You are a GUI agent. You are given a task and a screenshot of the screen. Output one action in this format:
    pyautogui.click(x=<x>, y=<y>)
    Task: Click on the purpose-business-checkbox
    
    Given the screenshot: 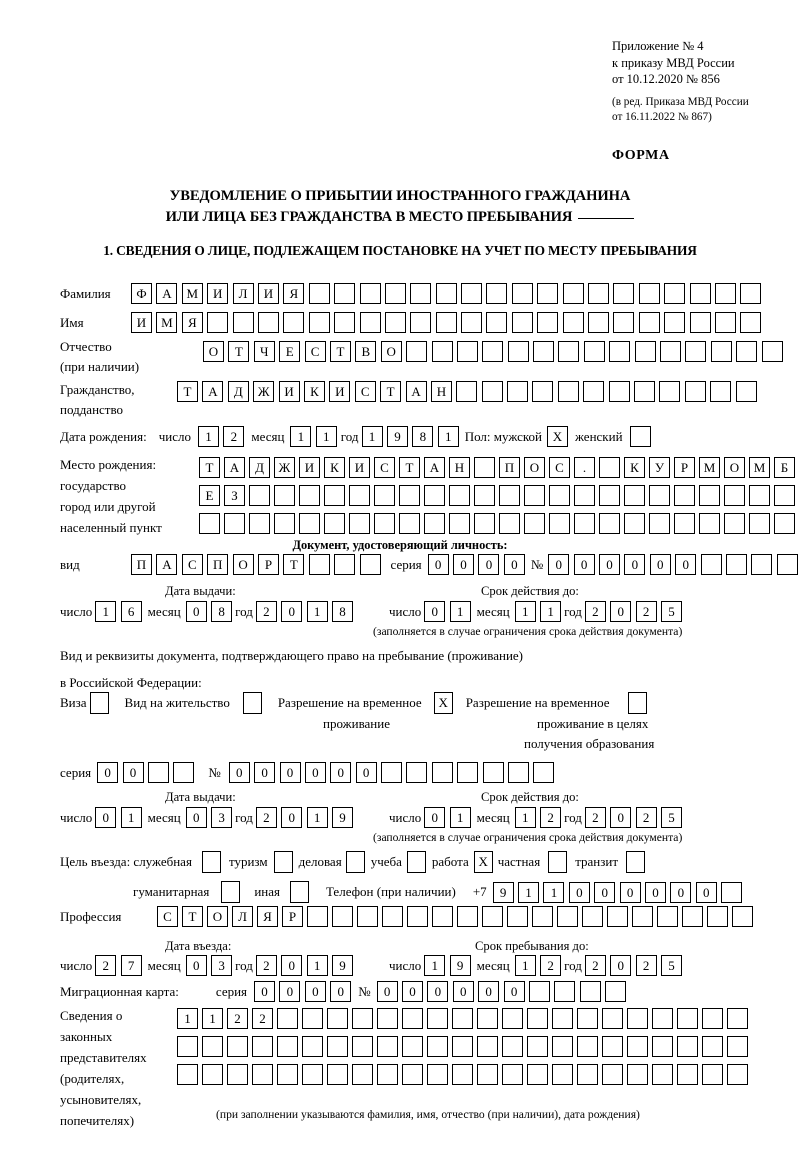 What is the action you would take?
    pyautogui.click(x=355, y=862)
    